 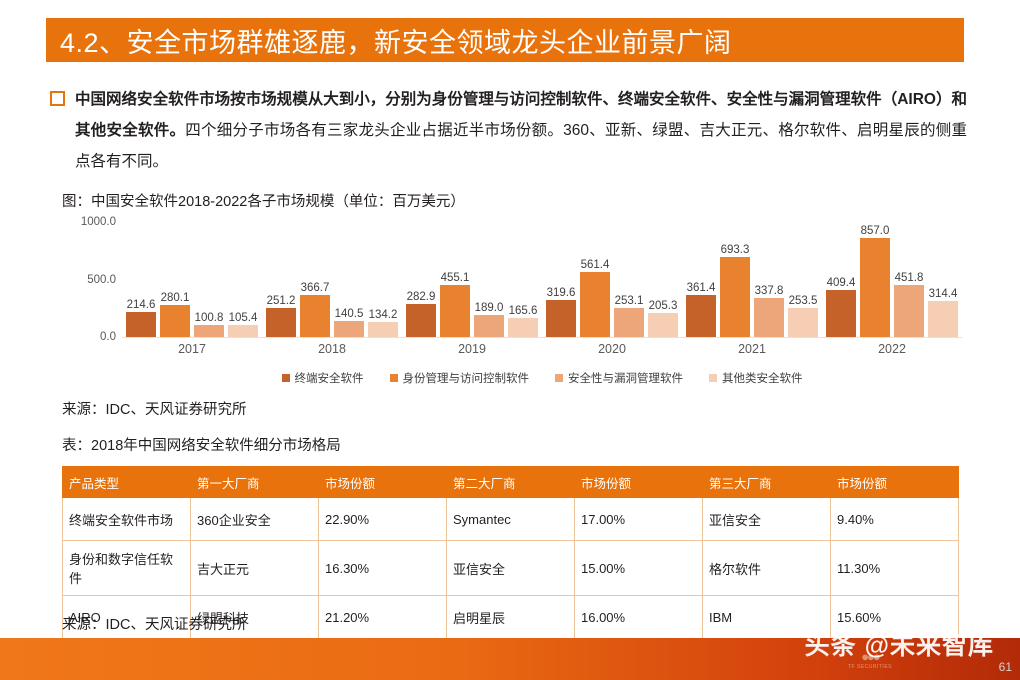 What do you see at coordinates (192, 279) in the screenshot?
I see `bar-group: 214.6 280.1 100.8 105.4` at bounding box center [192, 279].